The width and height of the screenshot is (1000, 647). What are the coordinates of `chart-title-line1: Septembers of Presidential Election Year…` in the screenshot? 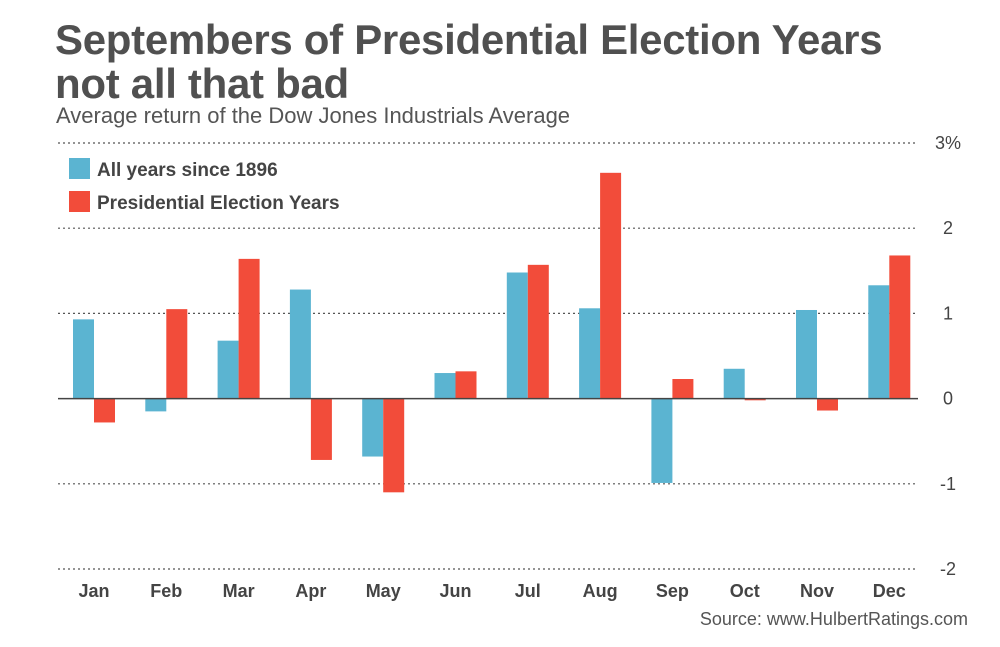 It's located at (469, 39).